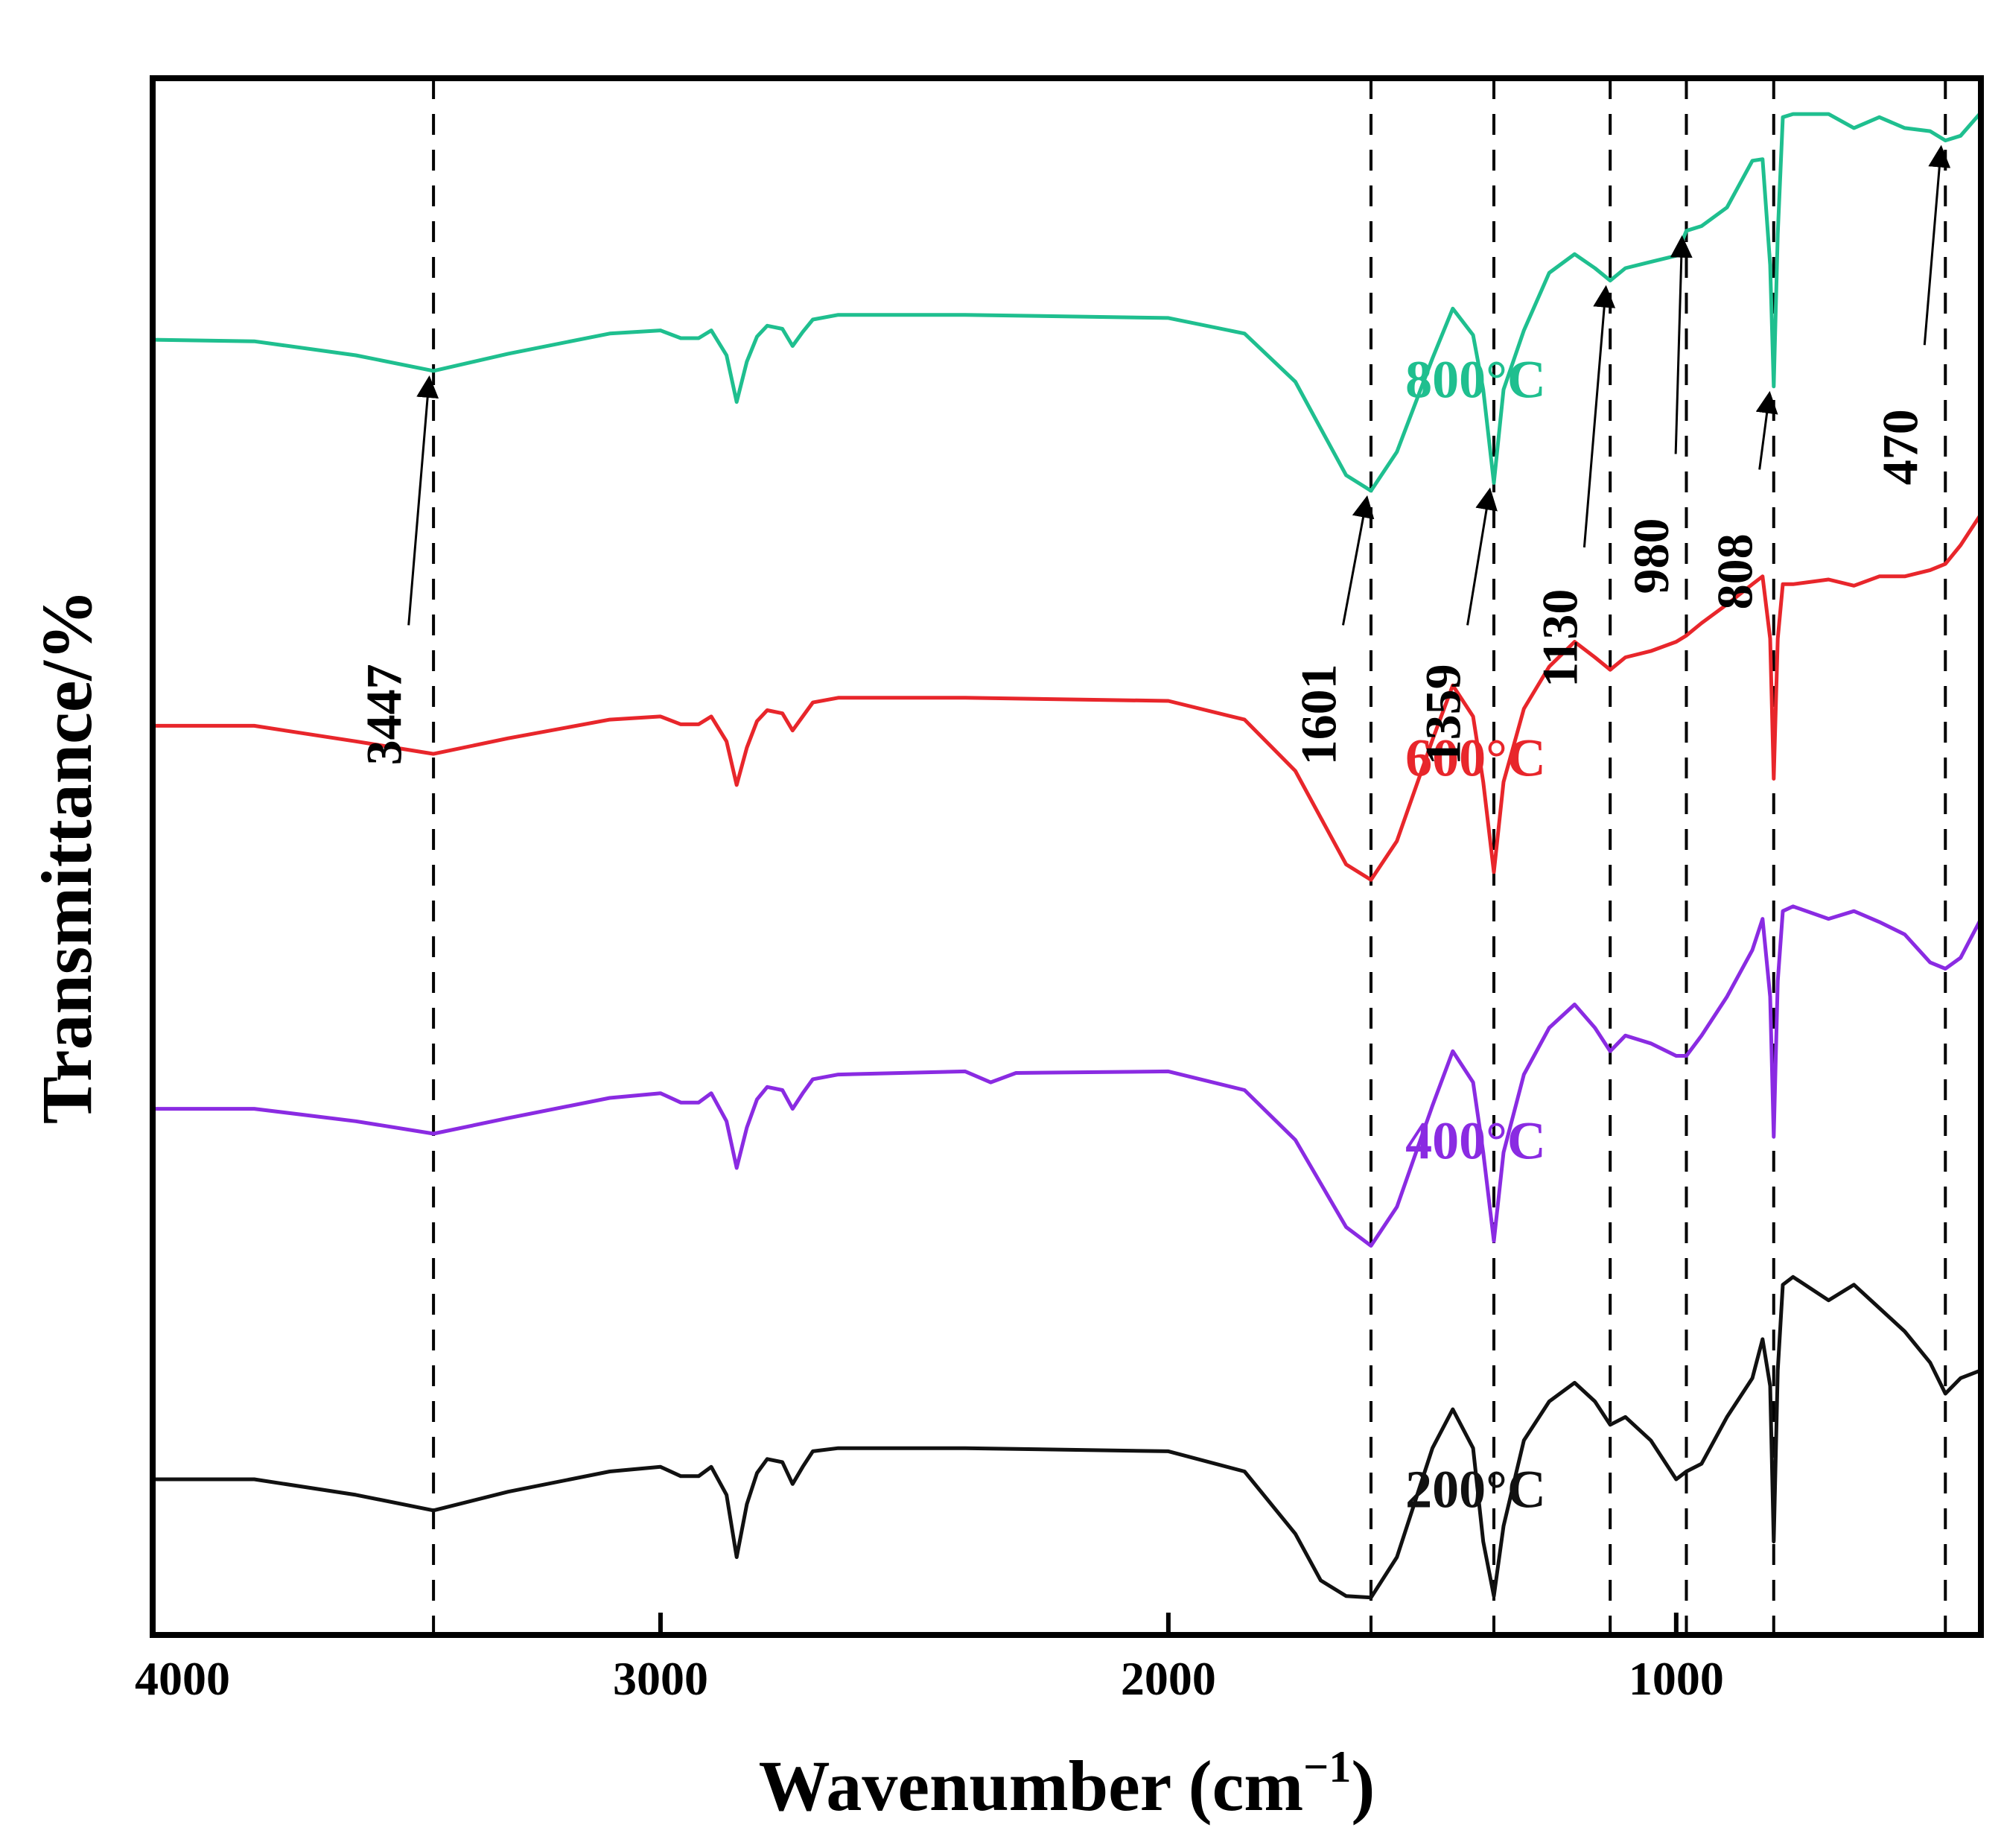 The image size is (2004, 1848). I want to click on peak-label-1359: 1359, so click(1443, 714).